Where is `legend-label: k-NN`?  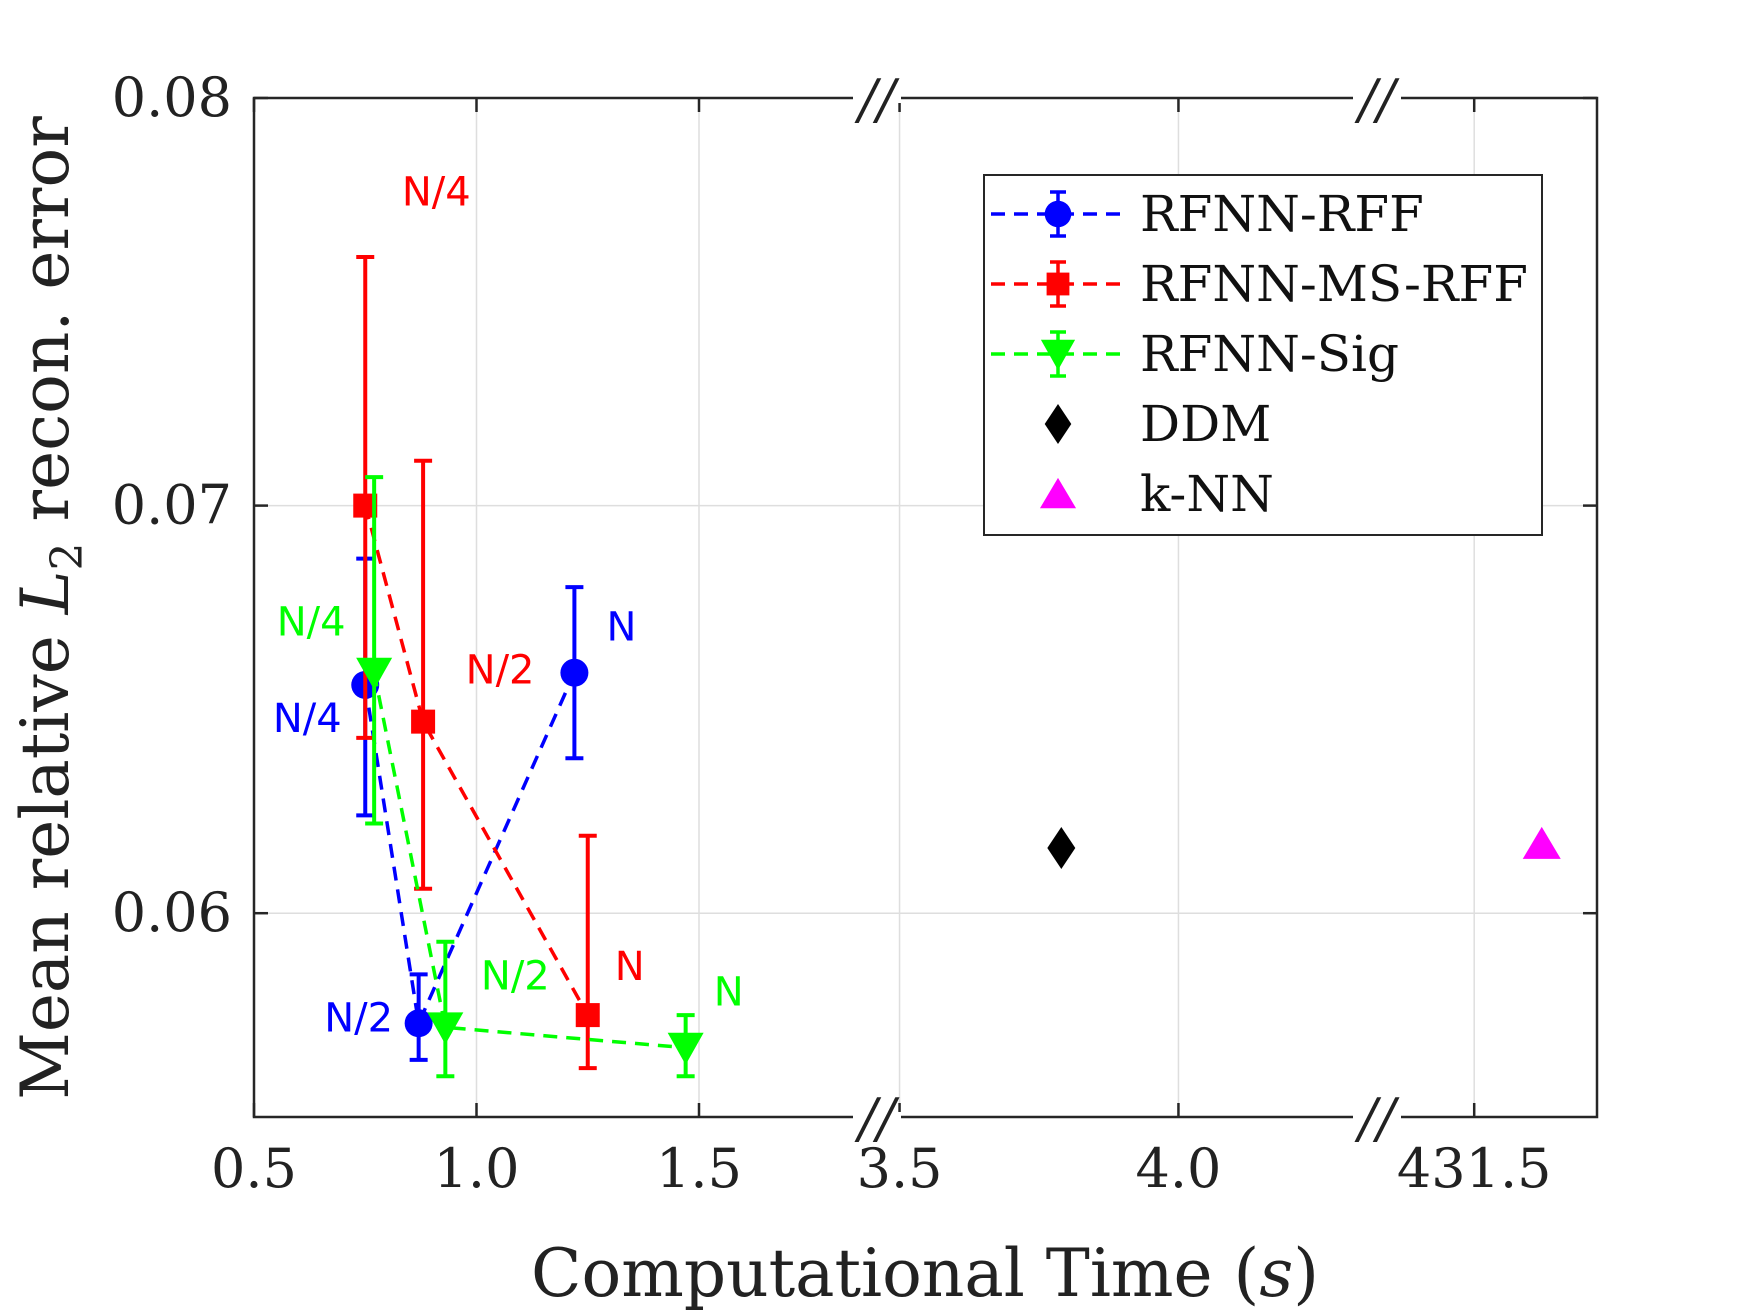 legend-label: k-NN is located at coordinates (1207, 494).